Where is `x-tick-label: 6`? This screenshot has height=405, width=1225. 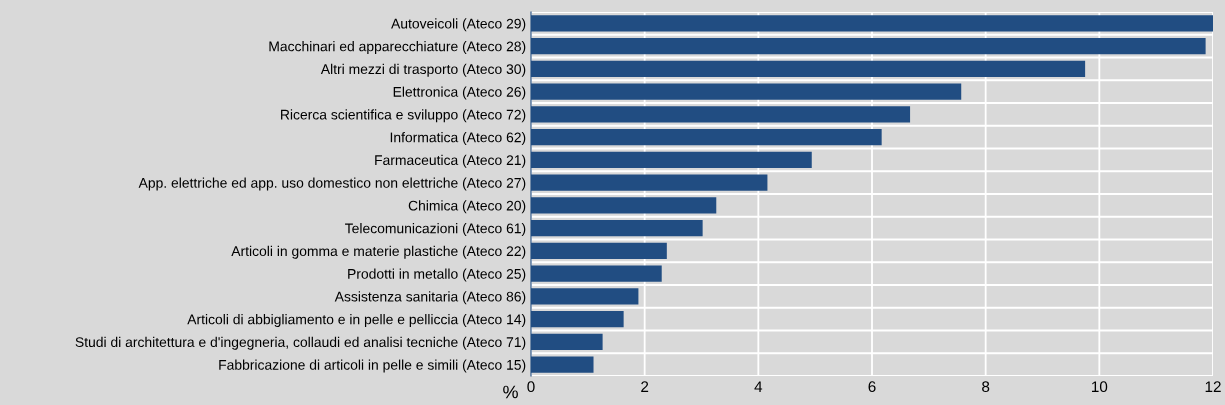 x-tick-label: 6 is located at coordinates (872, 387).